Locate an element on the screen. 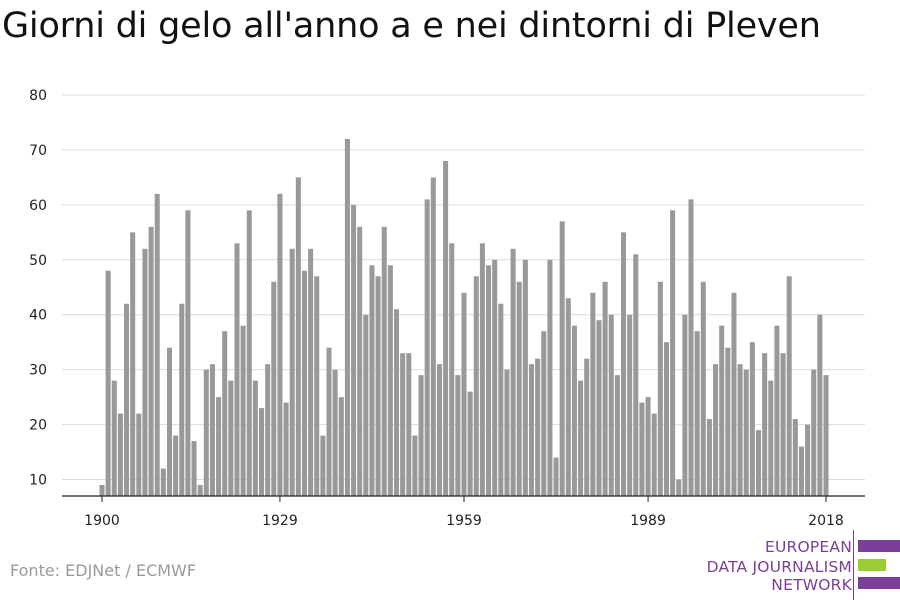 The width and height of the screenshot is (900, 600). bar-1928 is located at coordinates (274, 388).